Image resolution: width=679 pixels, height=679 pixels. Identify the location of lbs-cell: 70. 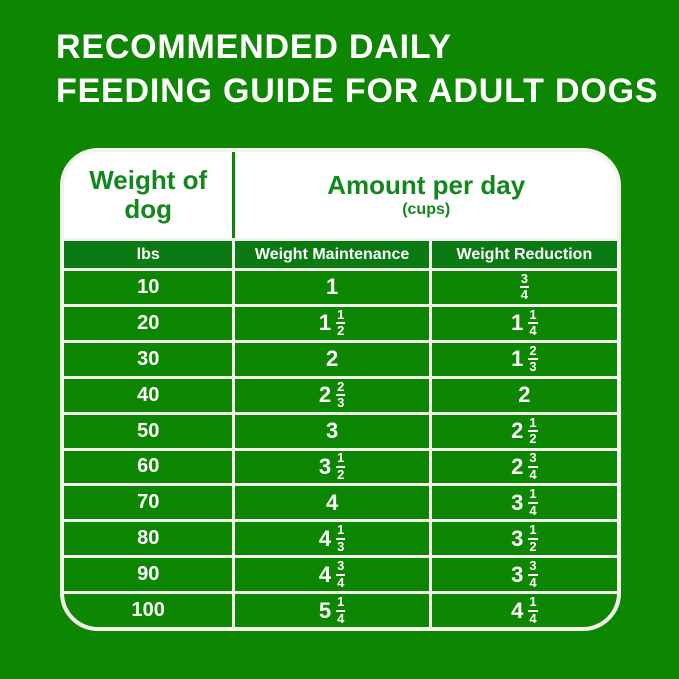
(150, 503).